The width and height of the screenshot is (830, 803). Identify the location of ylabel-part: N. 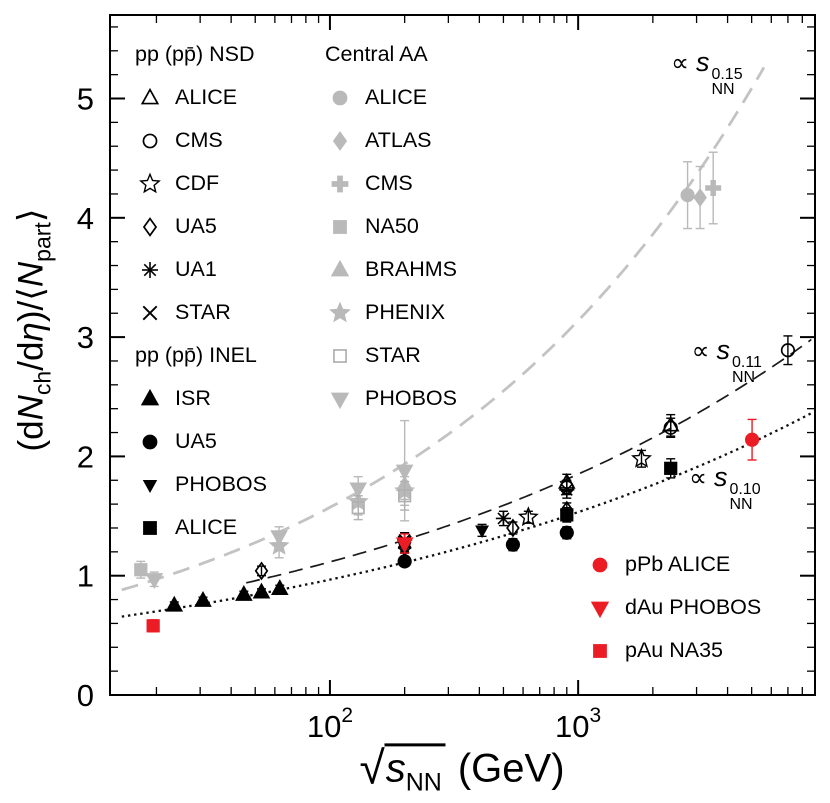
(31, 408).